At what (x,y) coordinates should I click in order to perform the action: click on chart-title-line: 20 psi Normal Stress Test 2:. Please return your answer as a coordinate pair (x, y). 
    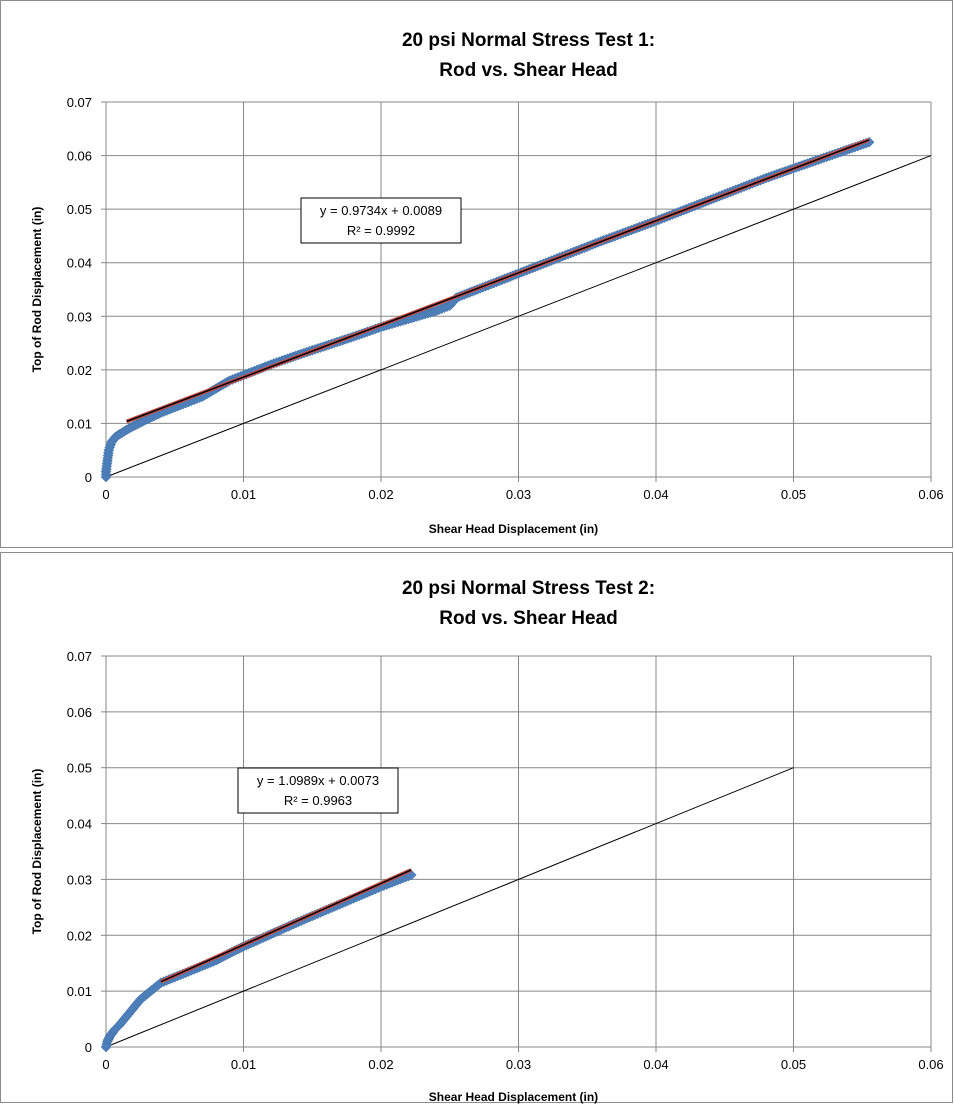
    Looking at the image, I should click on (528, 588).